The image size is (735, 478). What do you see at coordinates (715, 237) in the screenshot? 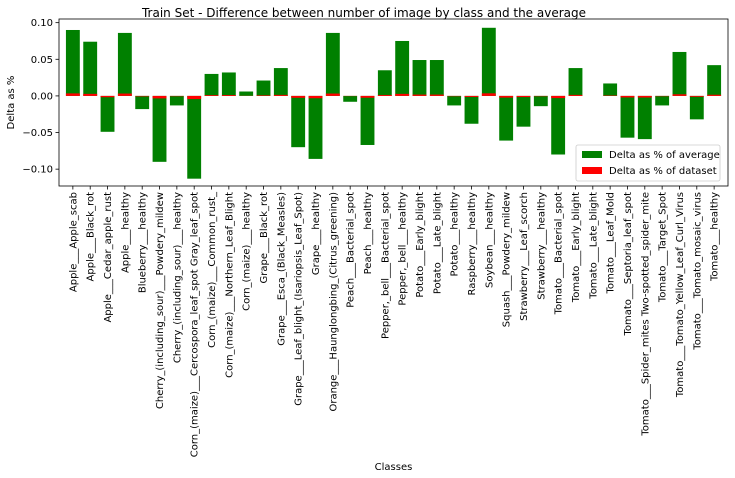
I see `x-tick-label: Tomato___healthy` at bounding box center [715, 237].